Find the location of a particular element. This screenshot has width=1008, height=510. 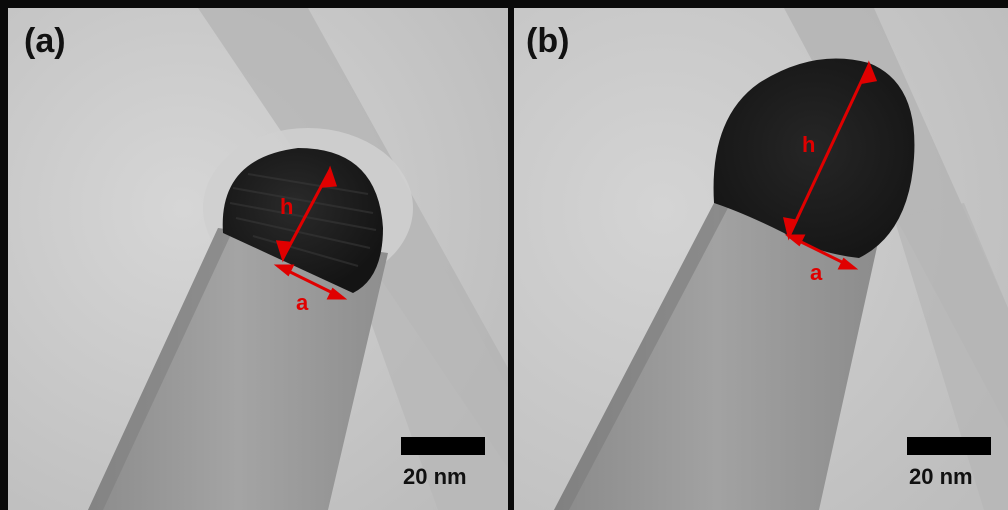

base-label-b: a is located at coordinates (816, 272).